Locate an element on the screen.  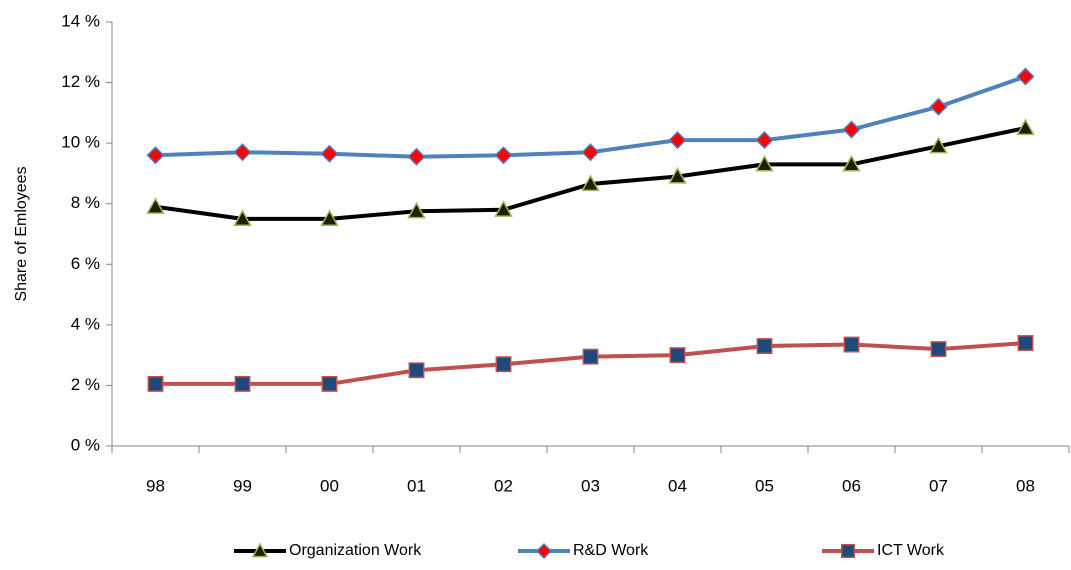
y-tick-label: 2 % is located at coordinates (85, 384).